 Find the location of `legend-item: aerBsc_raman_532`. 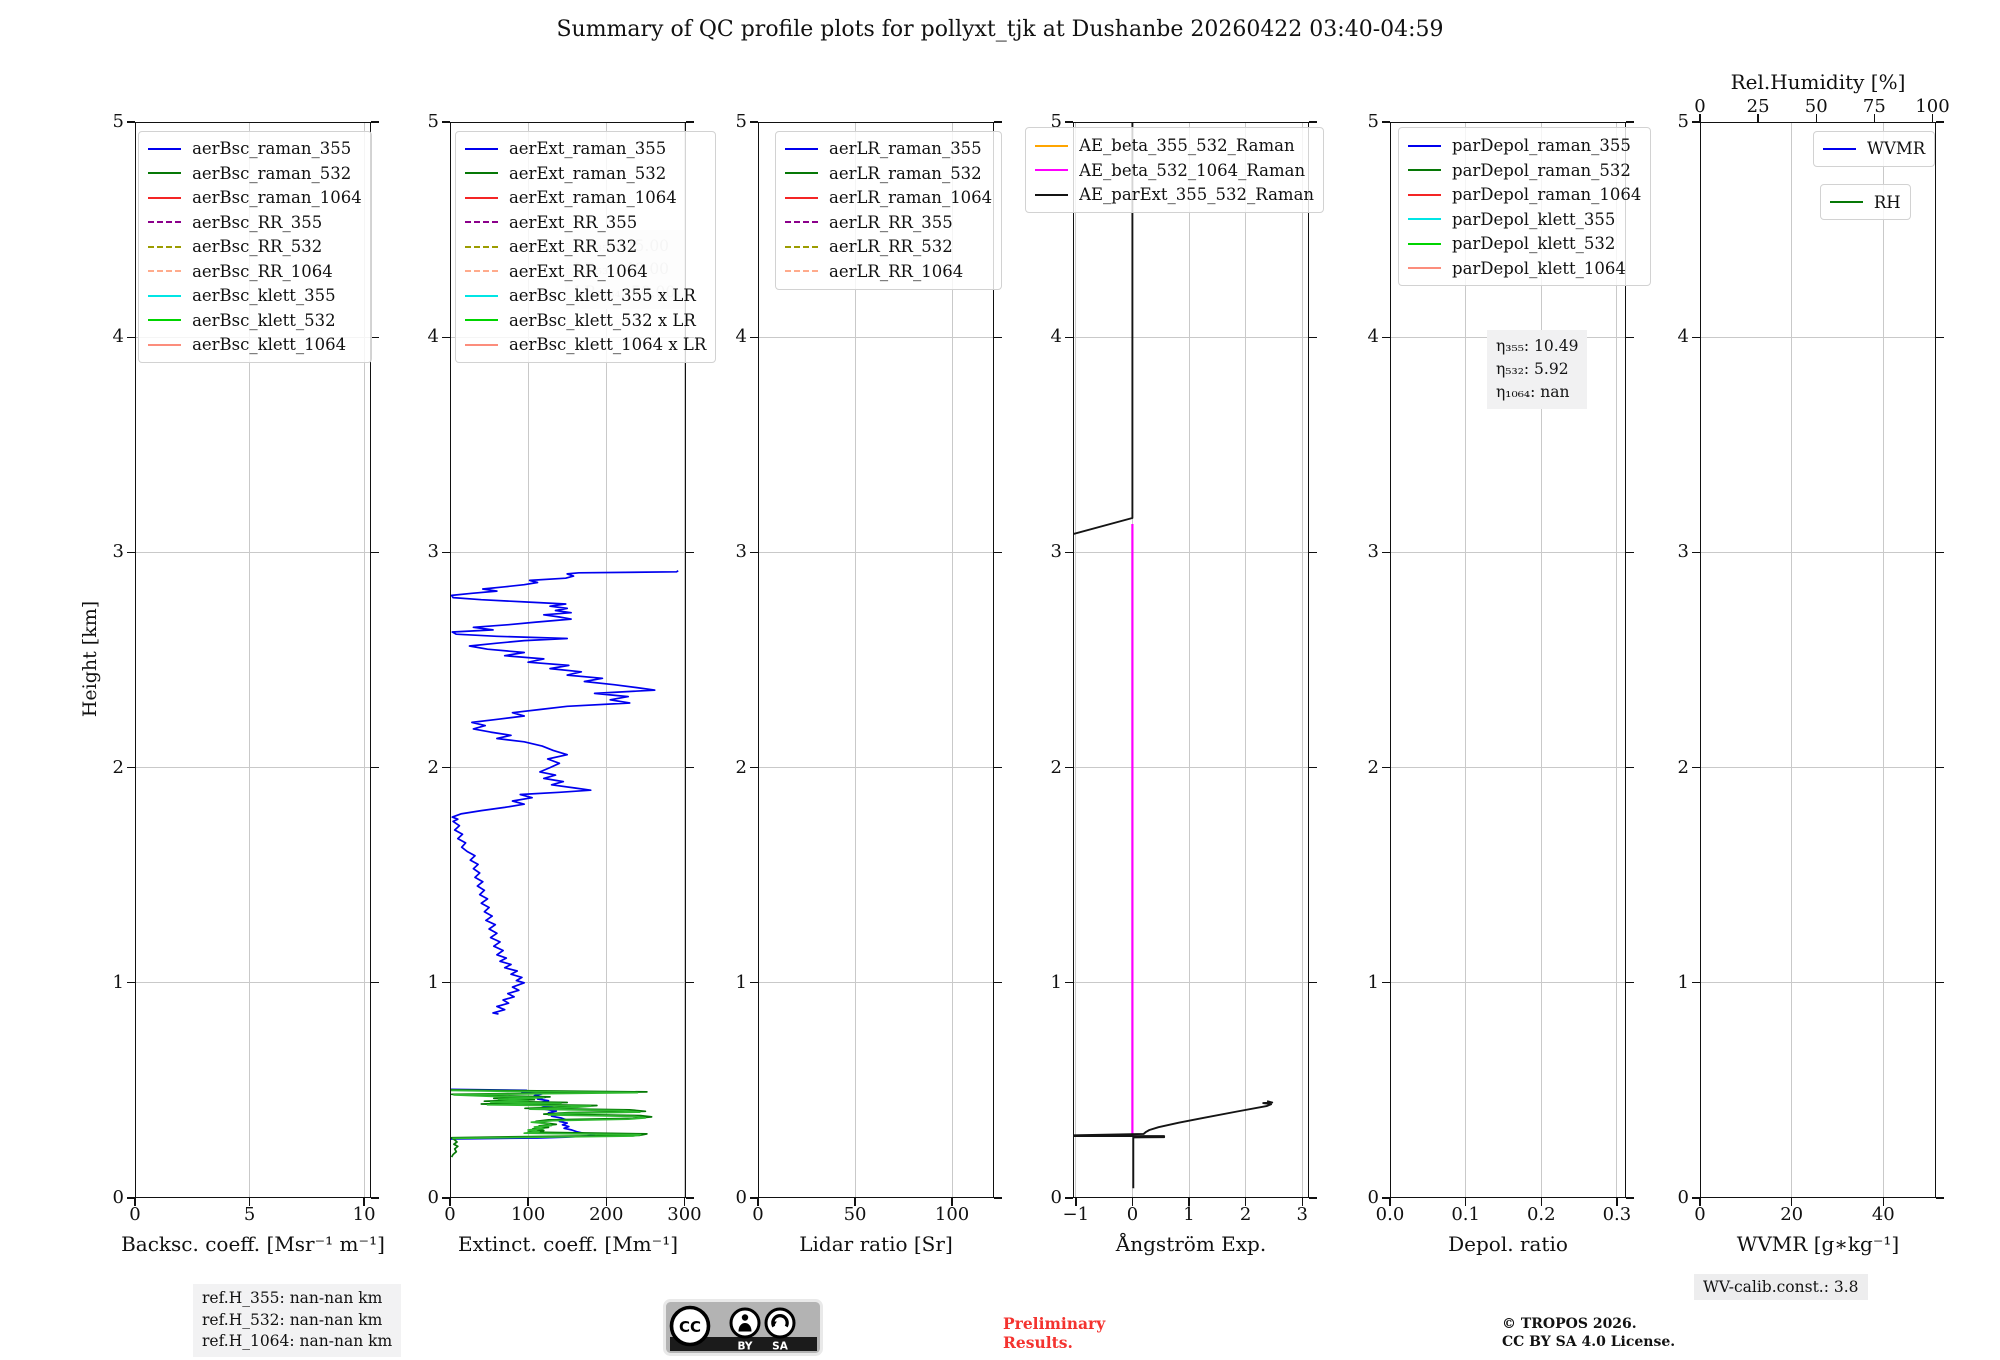

legend-item: aerBsc_raman_532 is located at coordinates (255, 173).